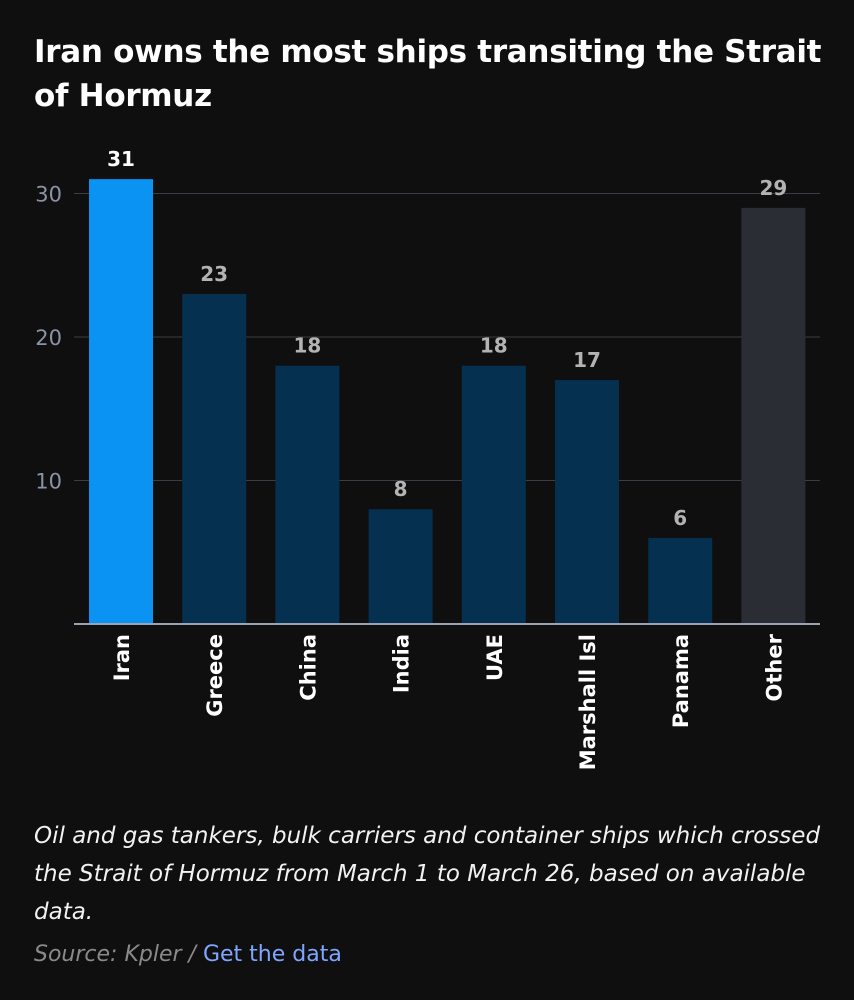  Describe the element at coordinates (774, 667) in the screenshot. I see `x-tick-label: Other` at that location.